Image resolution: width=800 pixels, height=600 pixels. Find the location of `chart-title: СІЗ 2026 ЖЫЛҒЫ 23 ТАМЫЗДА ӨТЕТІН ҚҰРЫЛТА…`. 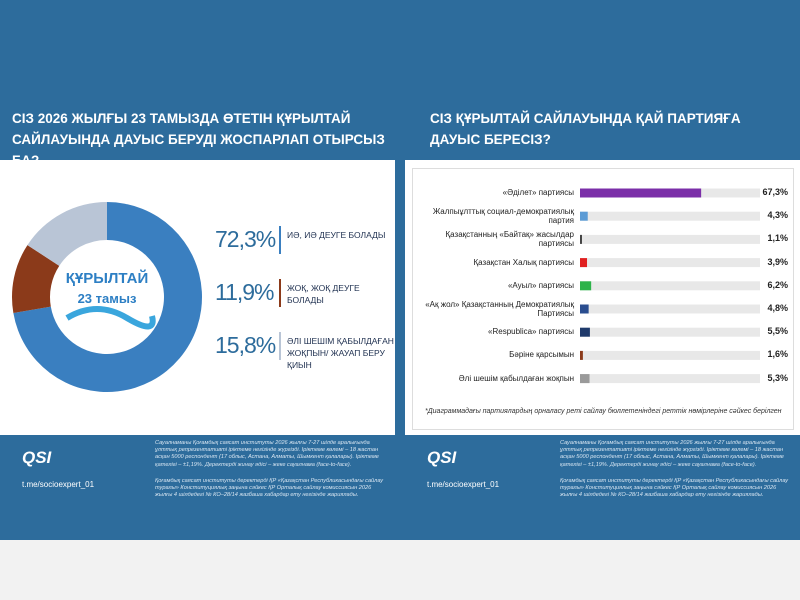

chart-title: СІЗ 2026 ЖЫЛҒЫ 23 ТАМЫЗДА ӨТЕТІН ҚҰРЫЛТА… is located at coordinates (198, 139).